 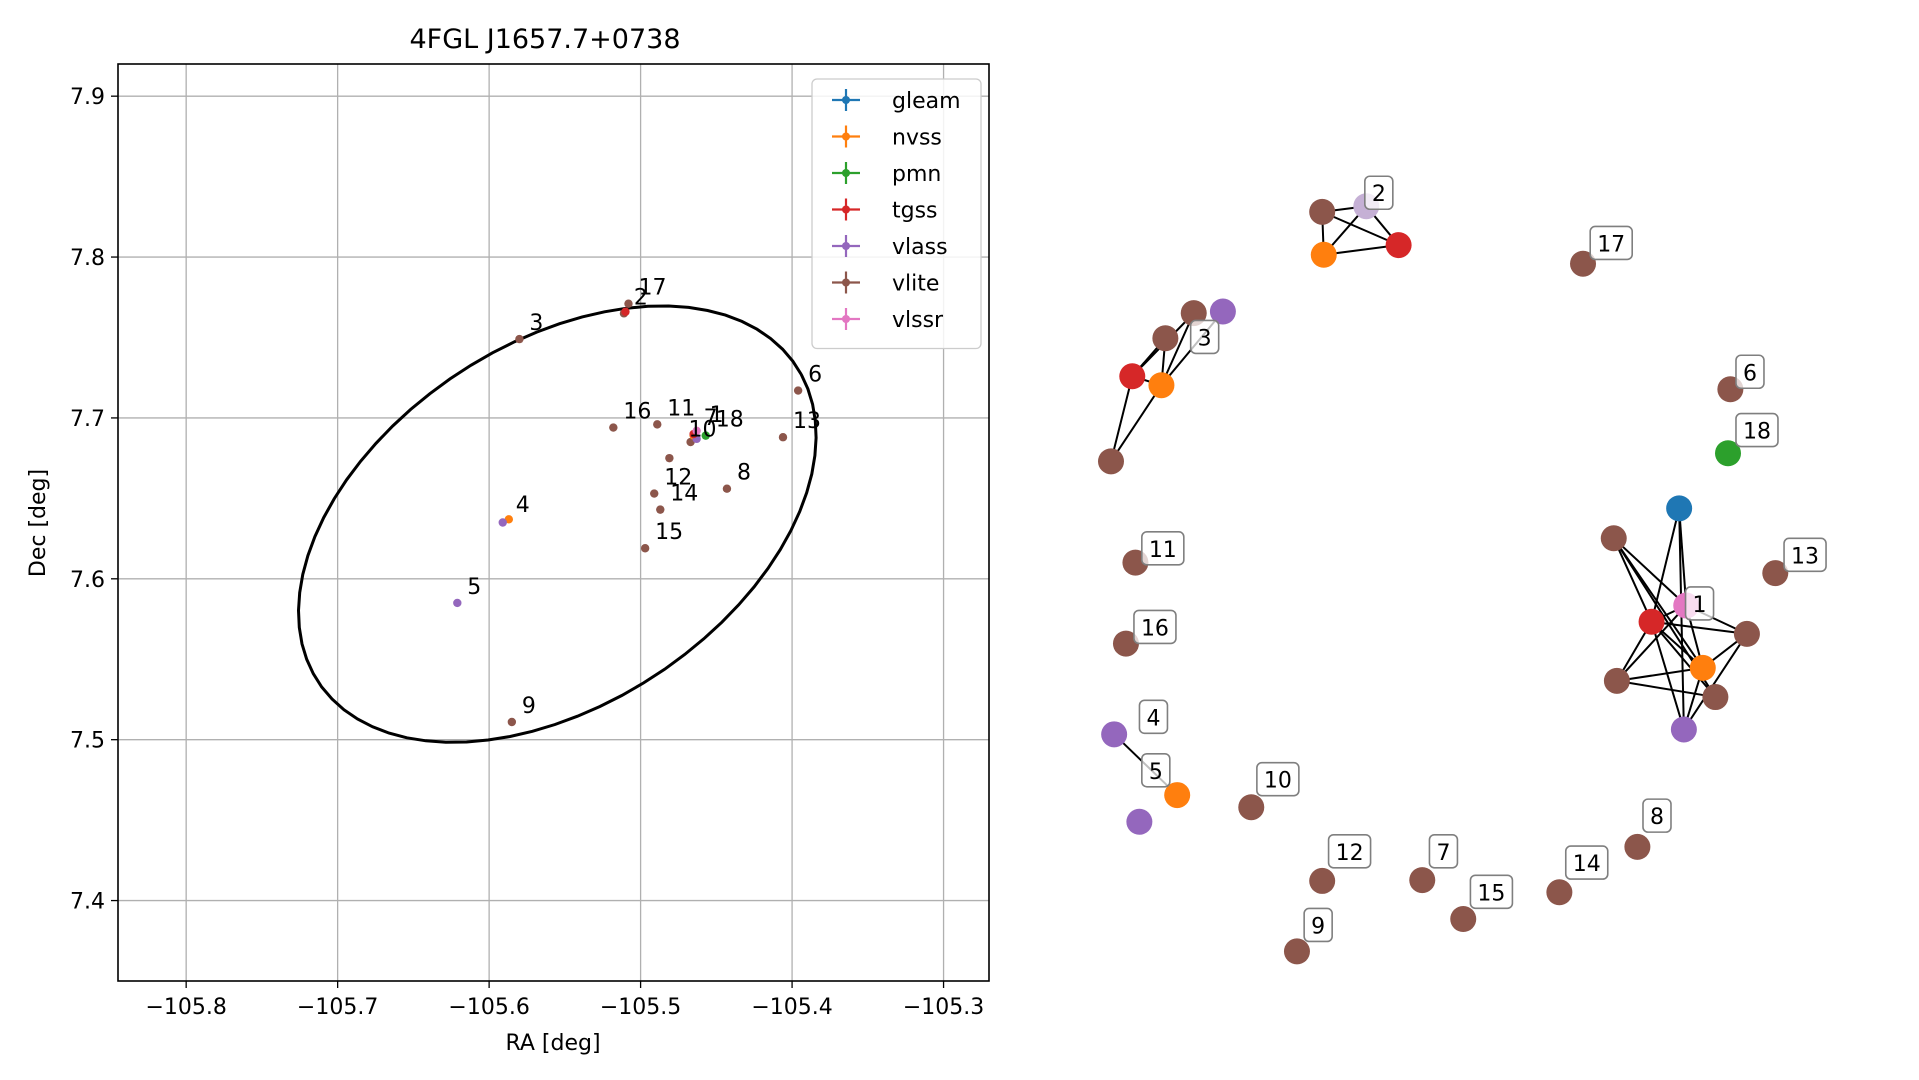 I want to click on y-tick-label: 7.7, so click(x=87, y=419).